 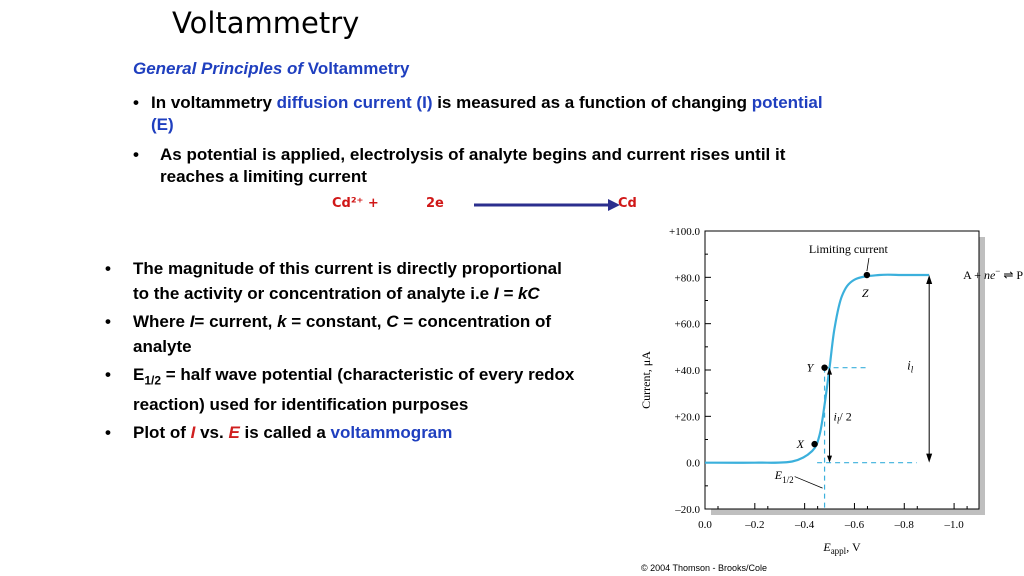 What do you see at coordinates (868, 264) in the screenshot?
I see `limiting-current-pointer` at bounding box center [868, 264].